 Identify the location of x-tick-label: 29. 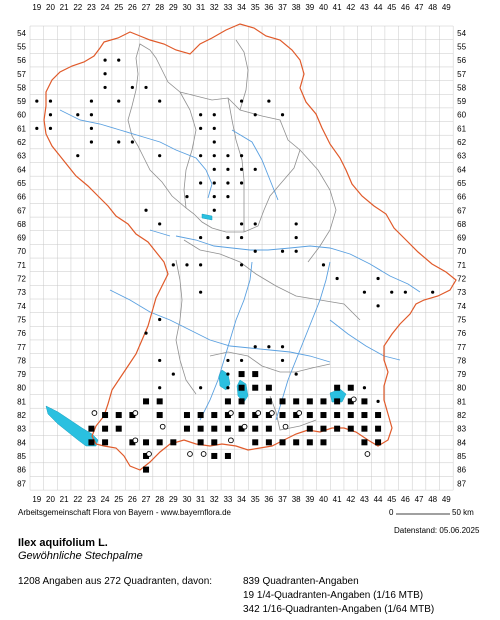
(173, 499).